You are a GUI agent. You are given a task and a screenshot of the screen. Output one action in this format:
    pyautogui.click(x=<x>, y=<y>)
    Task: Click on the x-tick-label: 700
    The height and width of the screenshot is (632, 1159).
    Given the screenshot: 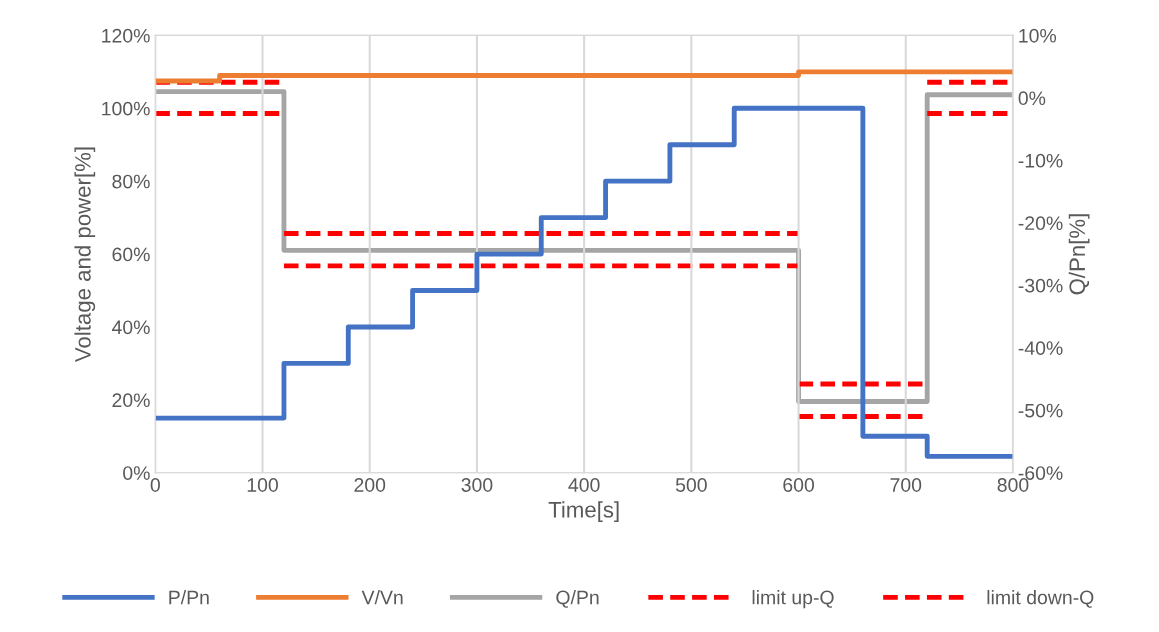 What is the action you would take?
    pyautogui.click(x=906, y=485)
    